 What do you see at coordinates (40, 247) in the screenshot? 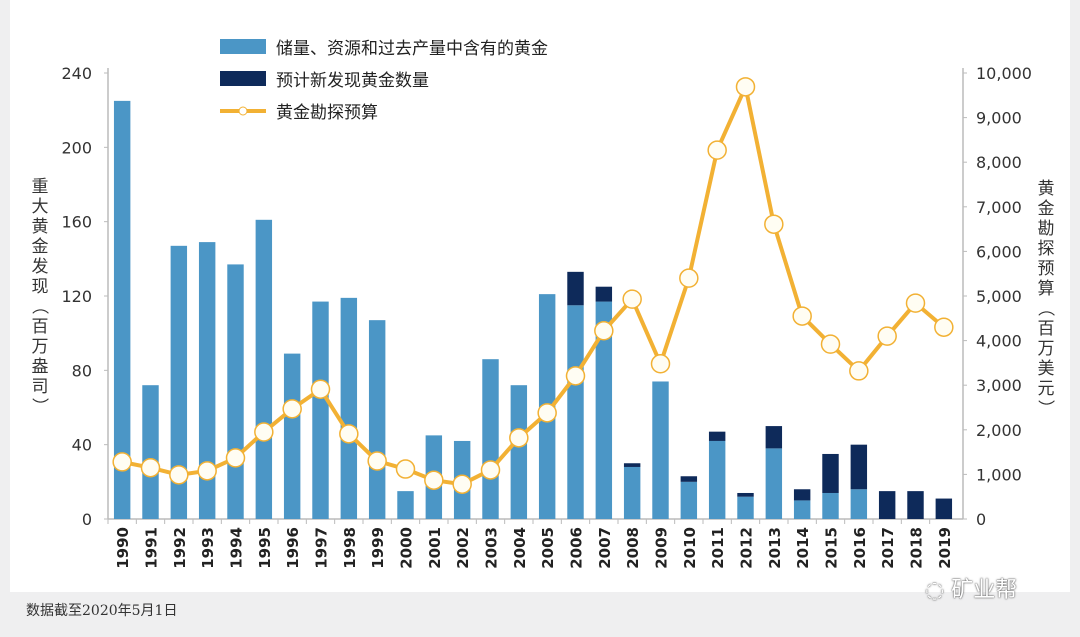
I see `left-axis-title: 金` at bounding box center [40, 247].